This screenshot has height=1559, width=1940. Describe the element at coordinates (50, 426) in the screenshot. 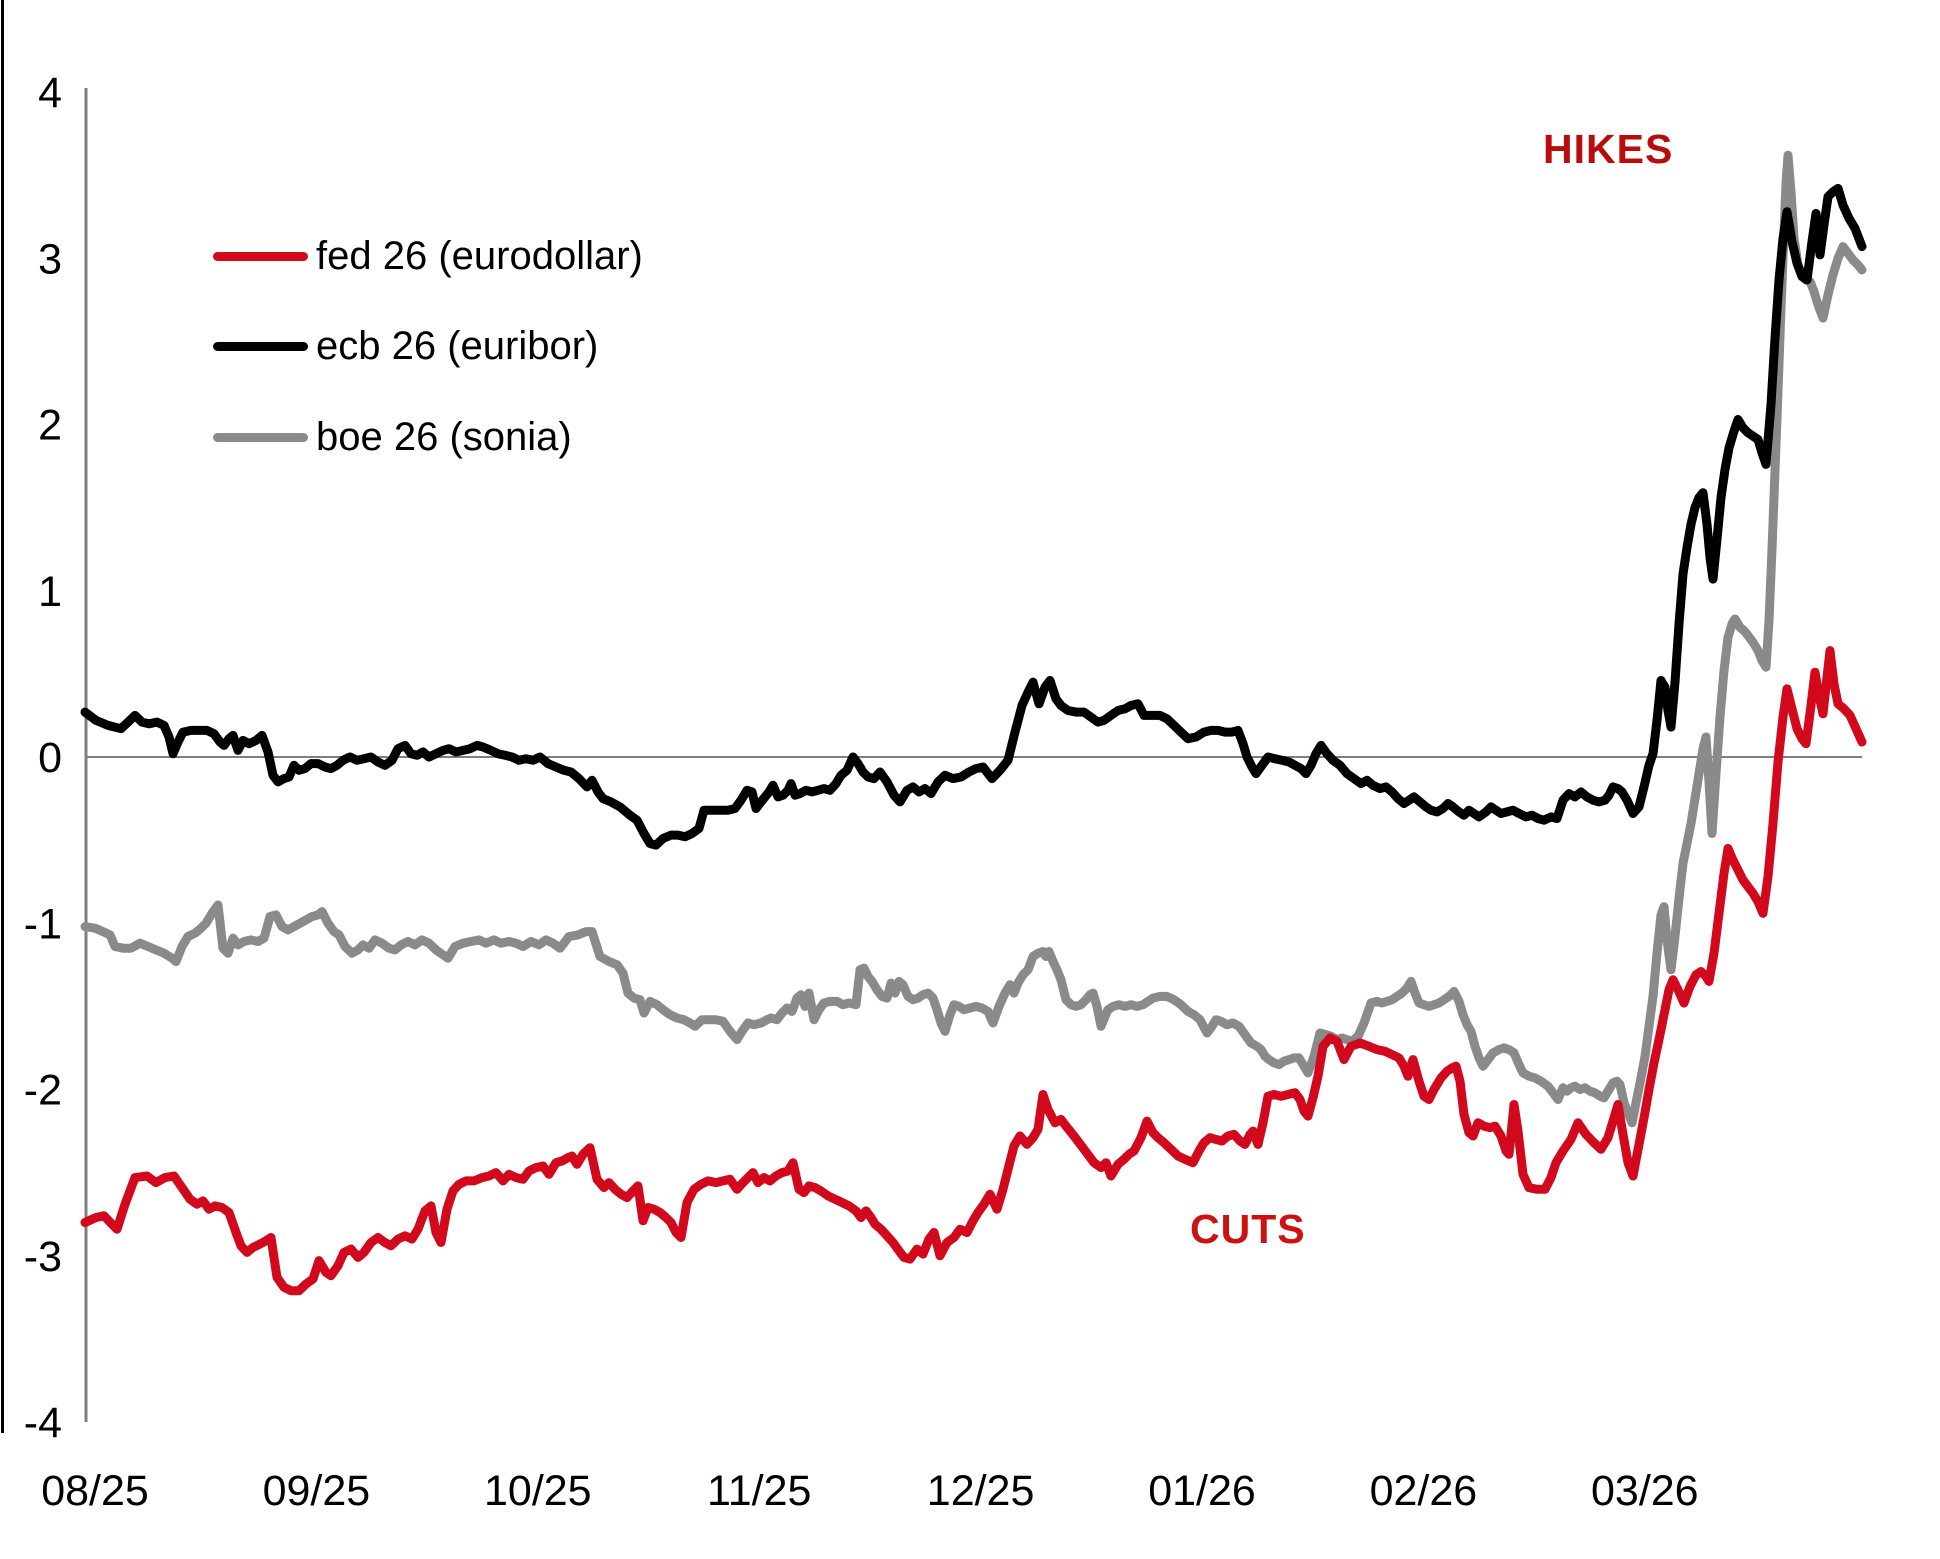

I see `y-tick-label: 2` at that location.